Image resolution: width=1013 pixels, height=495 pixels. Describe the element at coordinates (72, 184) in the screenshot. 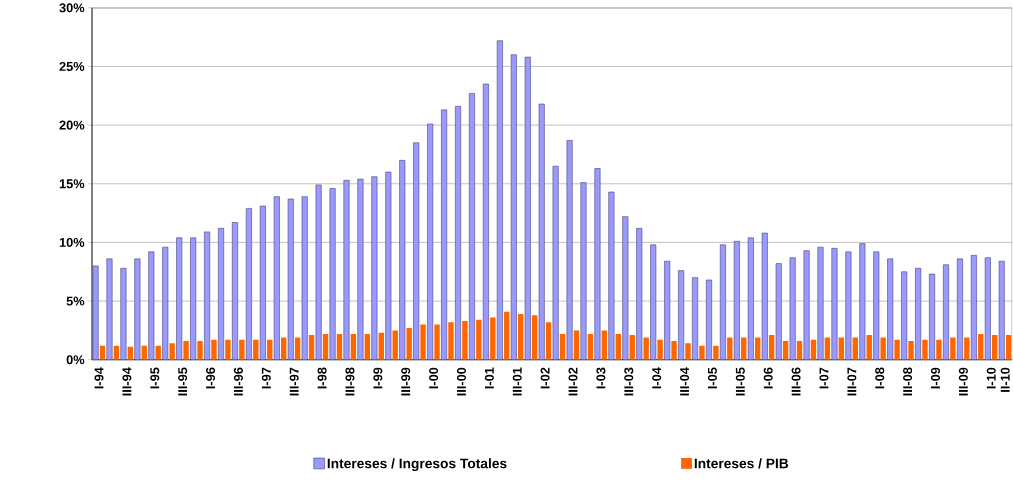

I see `y-tick-label: 15%` at that location.